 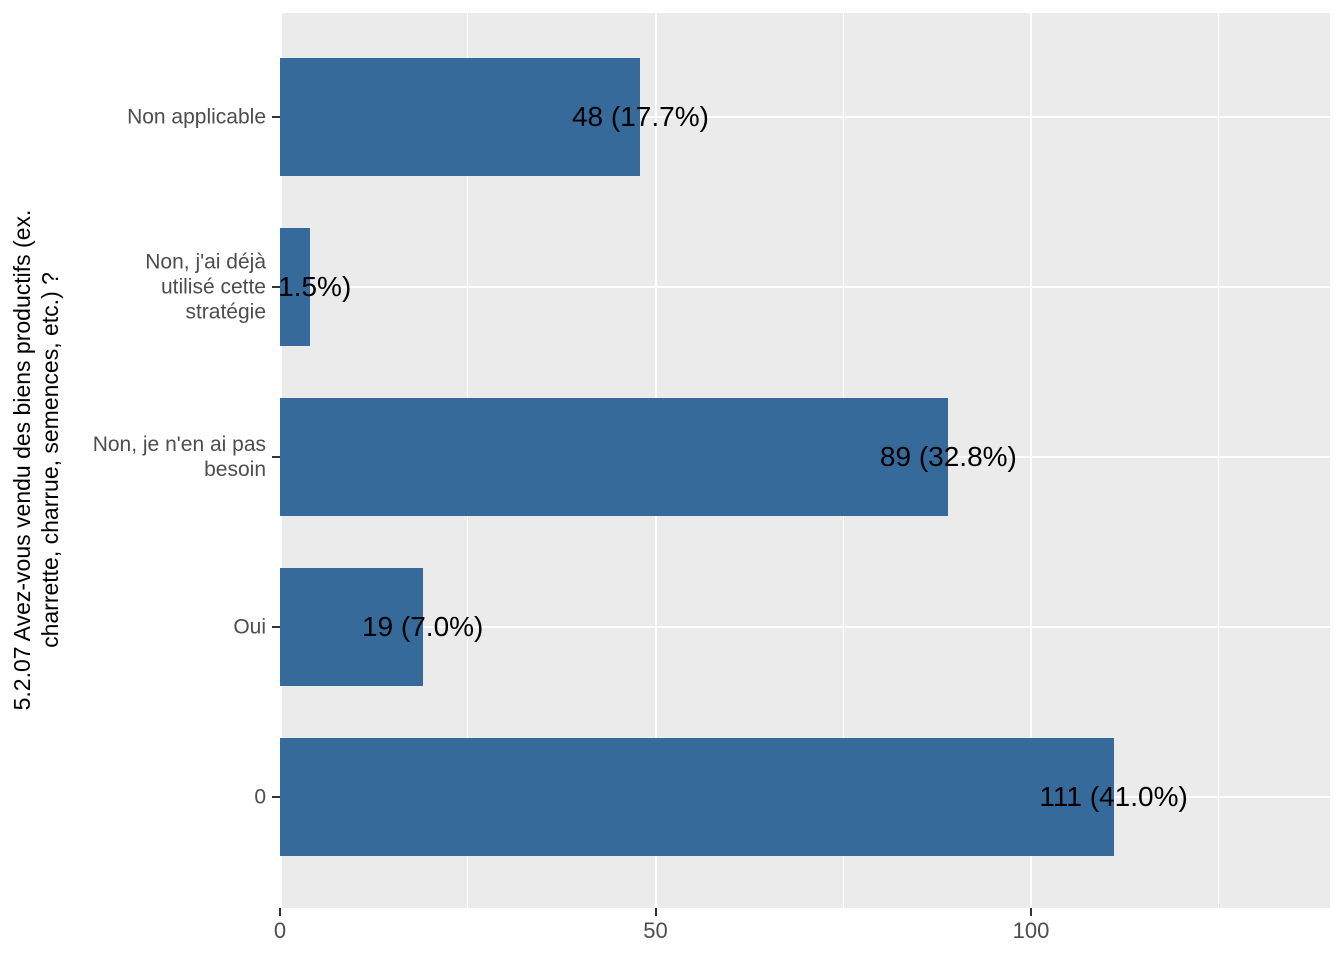 I want to click on bar-value-label: 19 (7.0%), so click(x=422, y=626).